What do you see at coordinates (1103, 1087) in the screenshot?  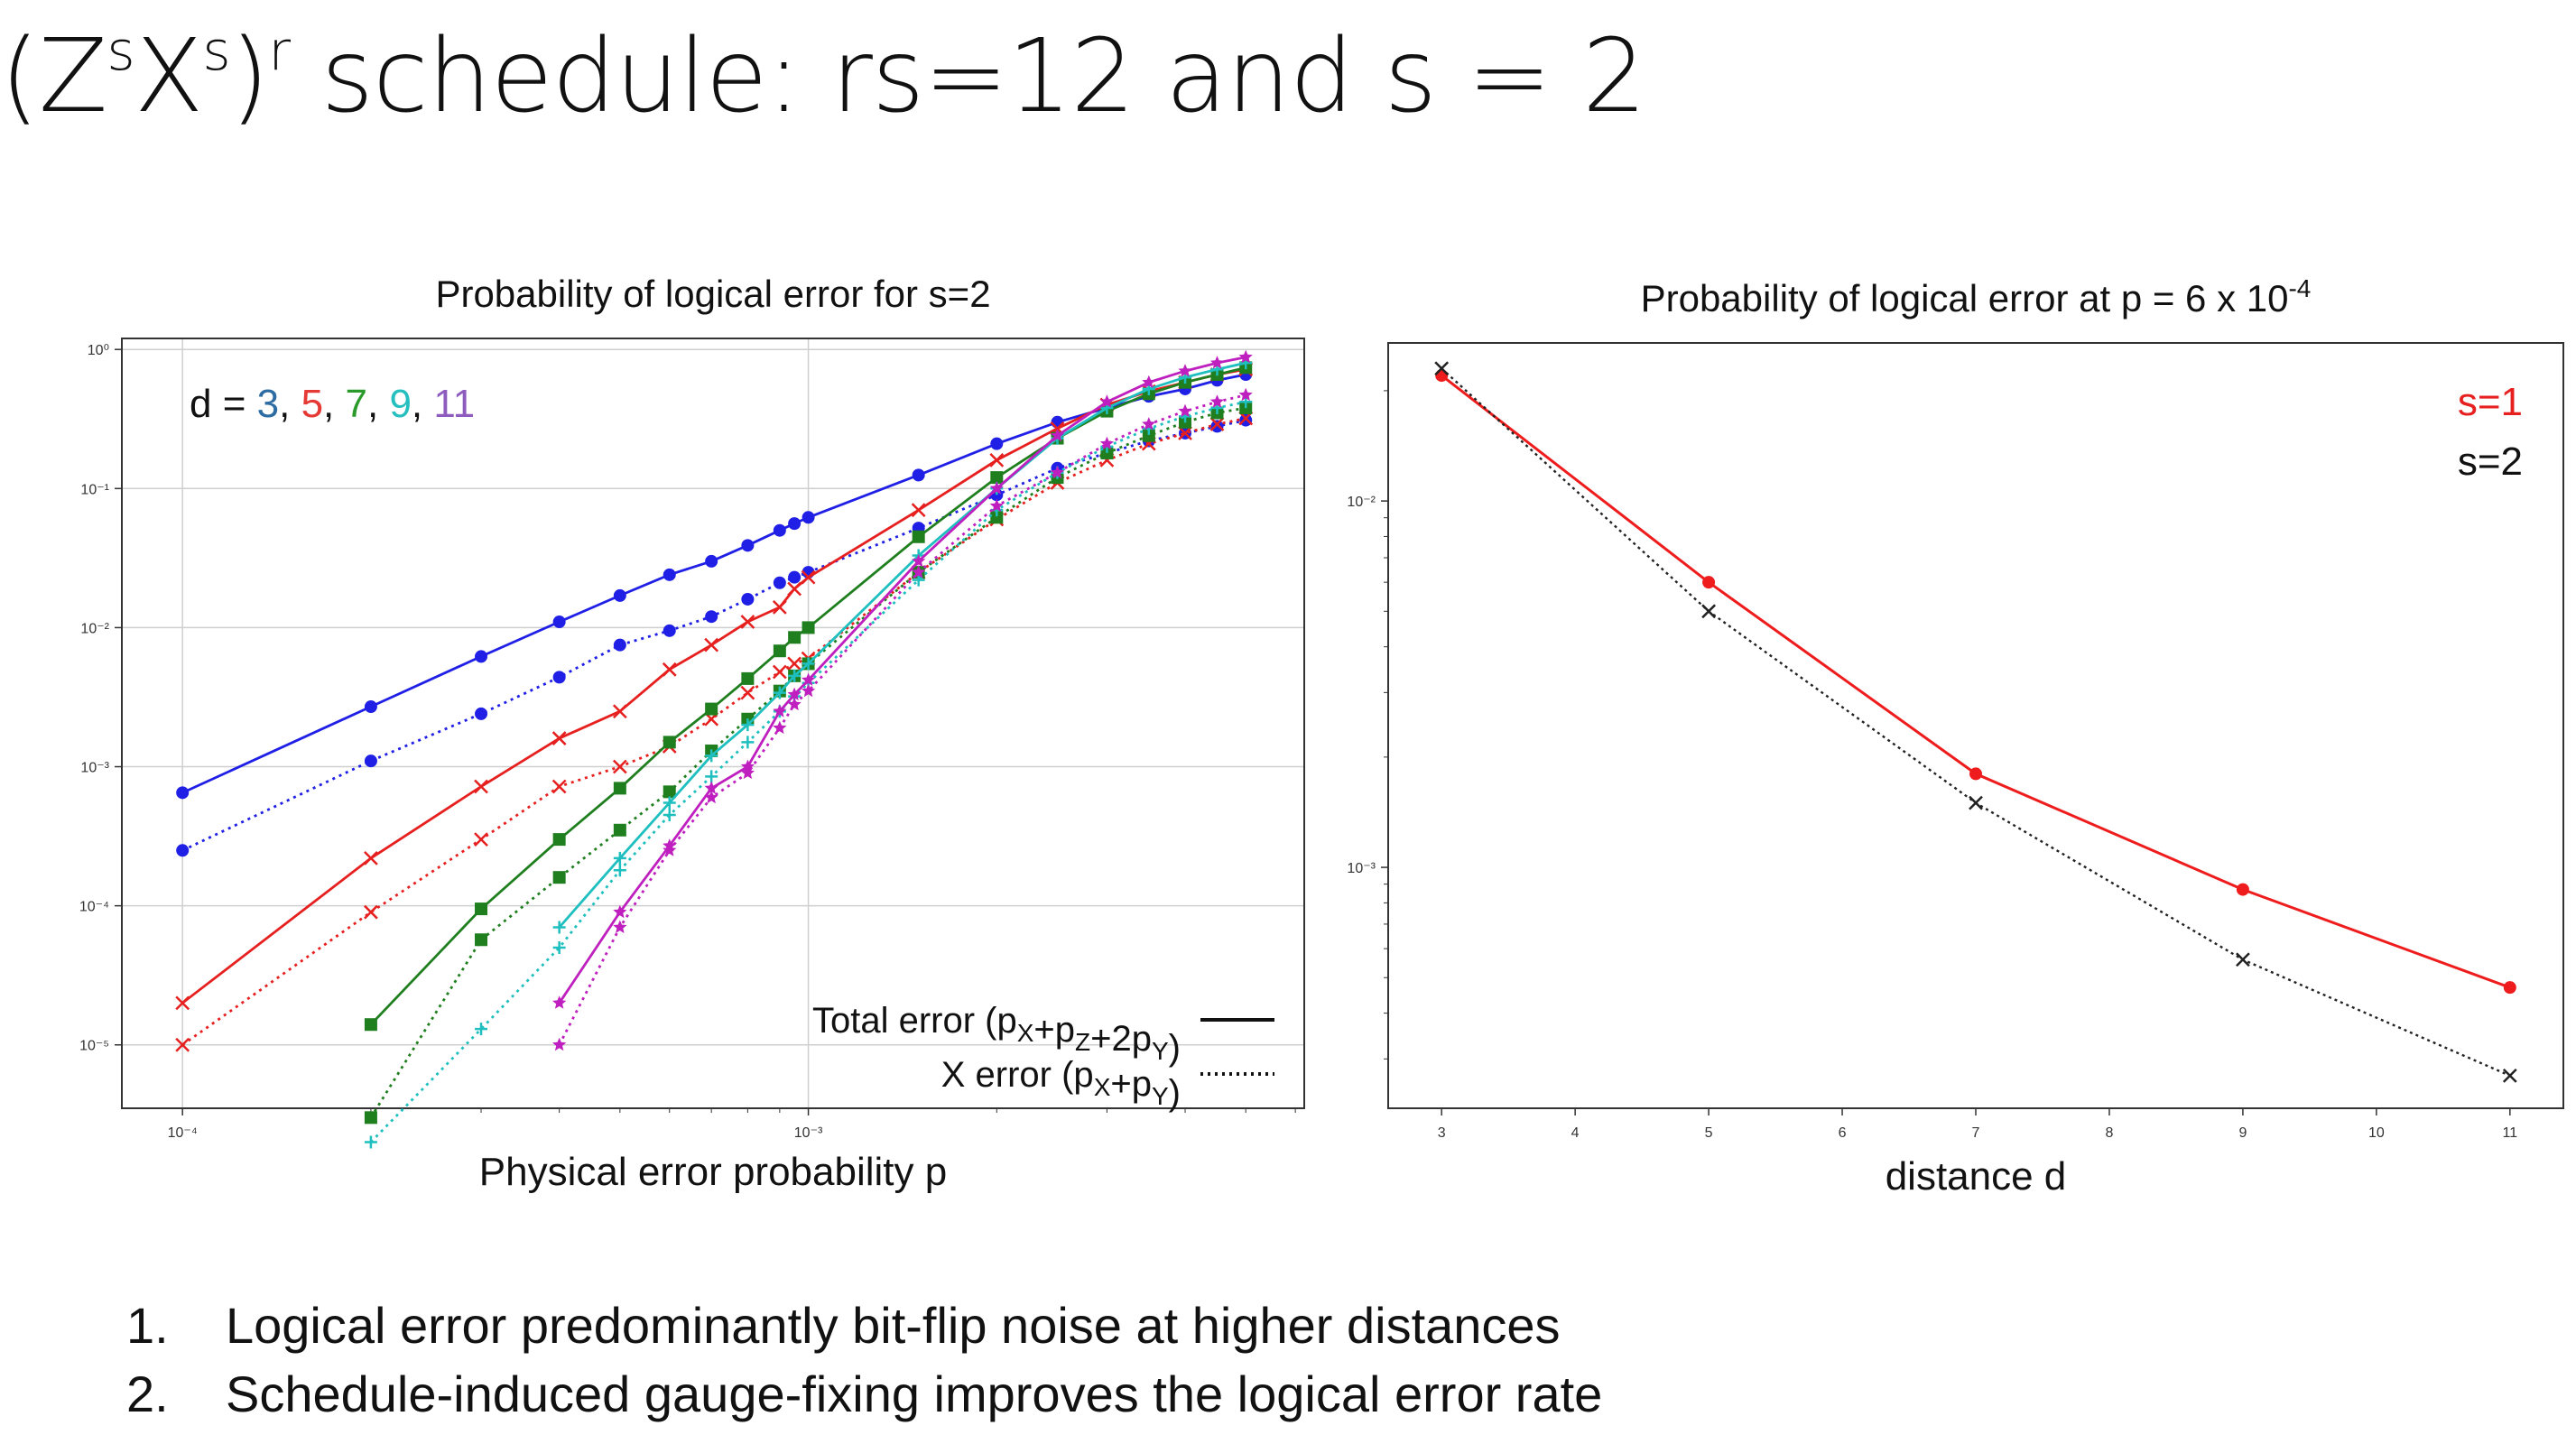 I see `legend-subscript: X` at bounding box center [1103, 1087].